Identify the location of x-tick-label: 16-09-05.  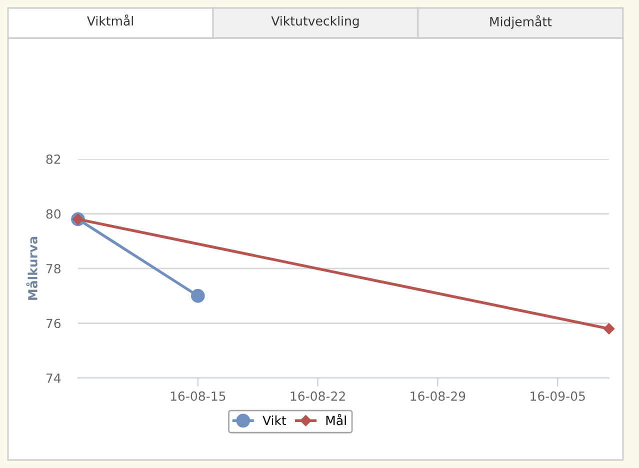
(557, 396).